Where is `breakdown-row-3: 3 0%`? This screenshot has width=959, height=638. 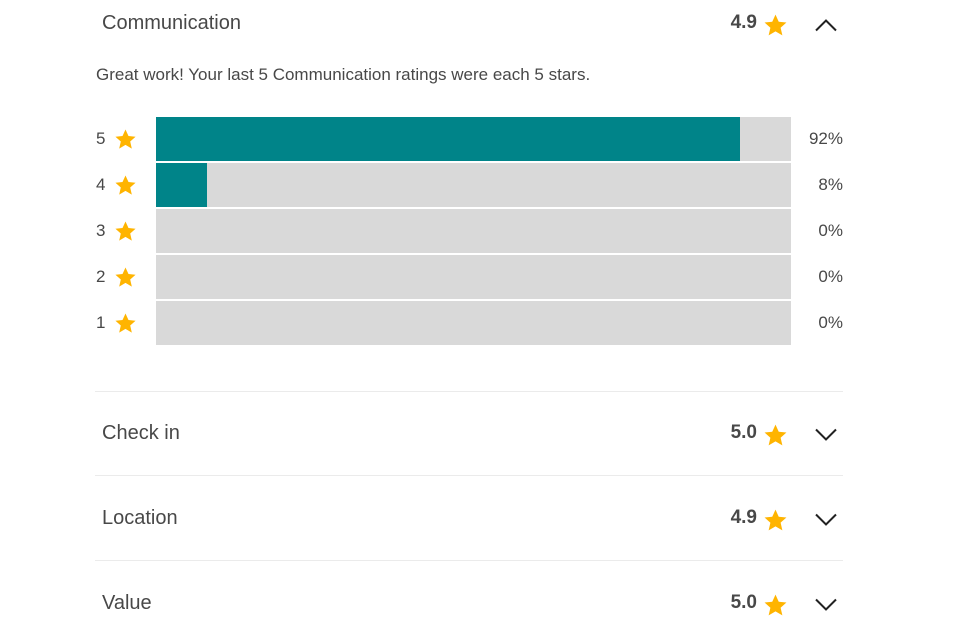 breakdown-row-3: 3 0% is located at coordinates (476, 231).